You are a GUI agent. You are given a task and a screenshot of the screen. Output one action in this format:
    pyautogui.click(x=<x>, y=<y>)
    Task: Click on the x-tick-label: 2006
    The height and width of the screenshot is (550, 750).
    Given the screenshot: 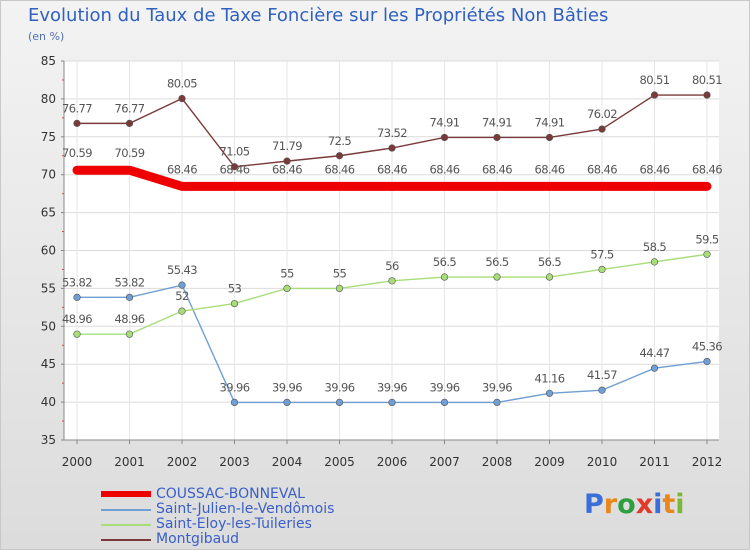 What is the action you would take?
    pyautogui.click(x=392, y=462)
    